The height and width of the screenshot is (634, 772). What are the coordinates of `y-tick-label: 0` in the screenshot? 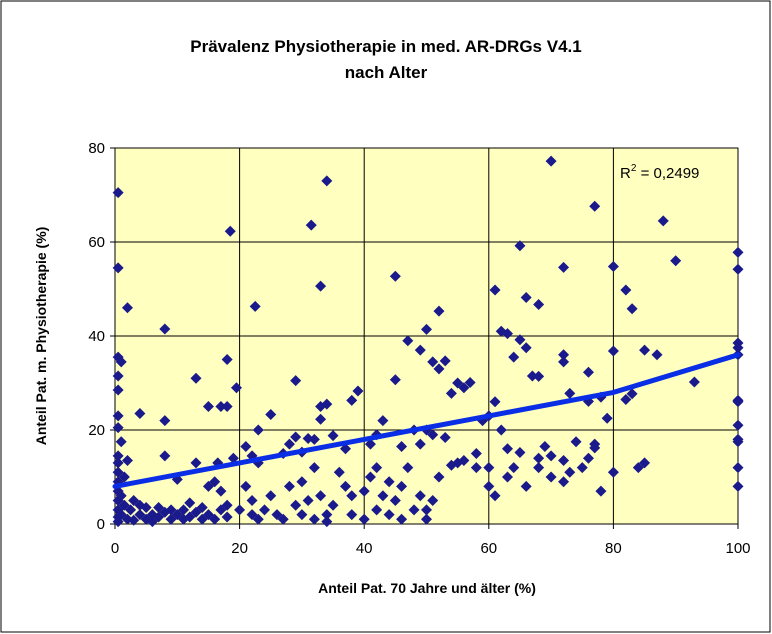 It's located at (101, 524).